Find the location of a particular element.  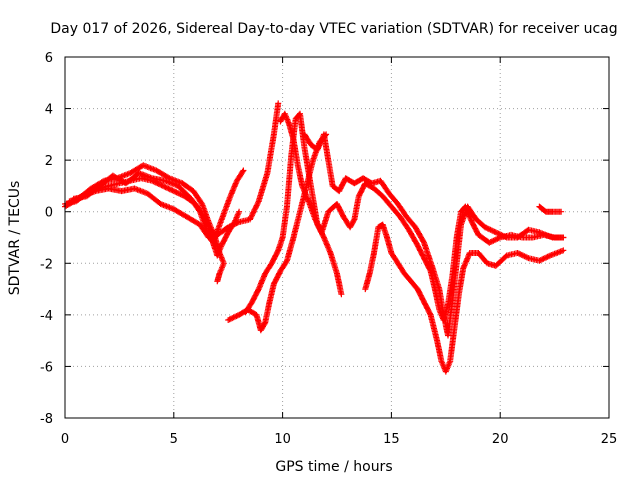

y-tick-label-3: -2 is located at coordinates (46, 264).